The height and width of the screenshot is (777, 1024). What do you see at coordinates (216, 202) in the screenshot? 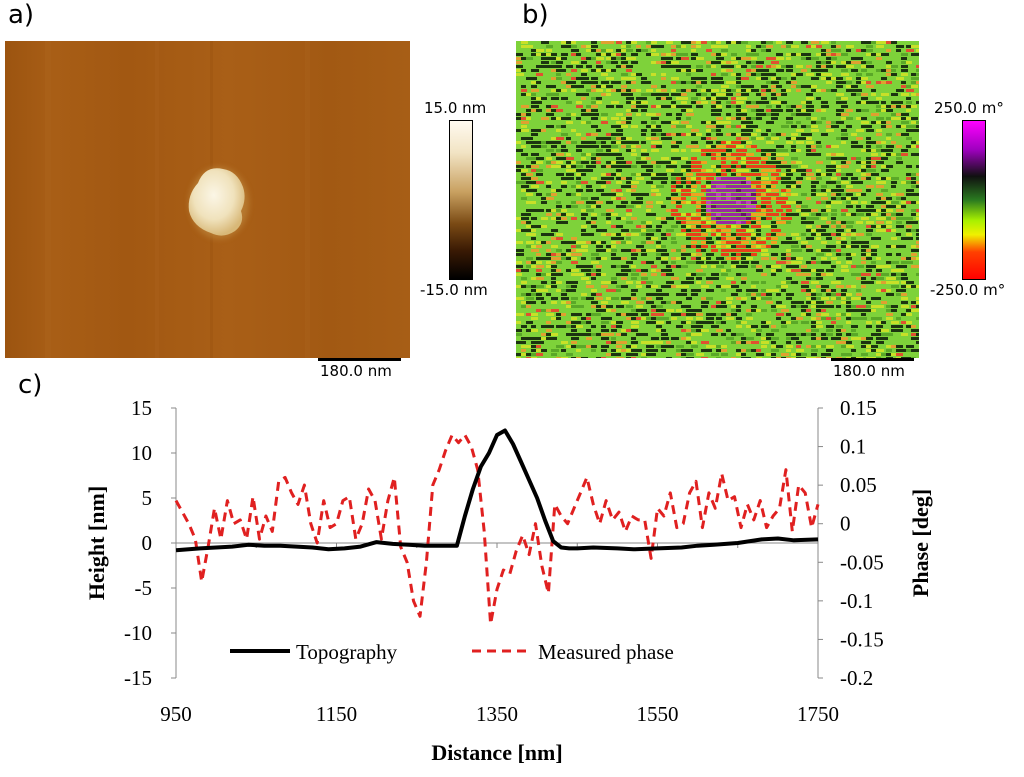
I see `particle-feature` at bounding box center [216, 202].